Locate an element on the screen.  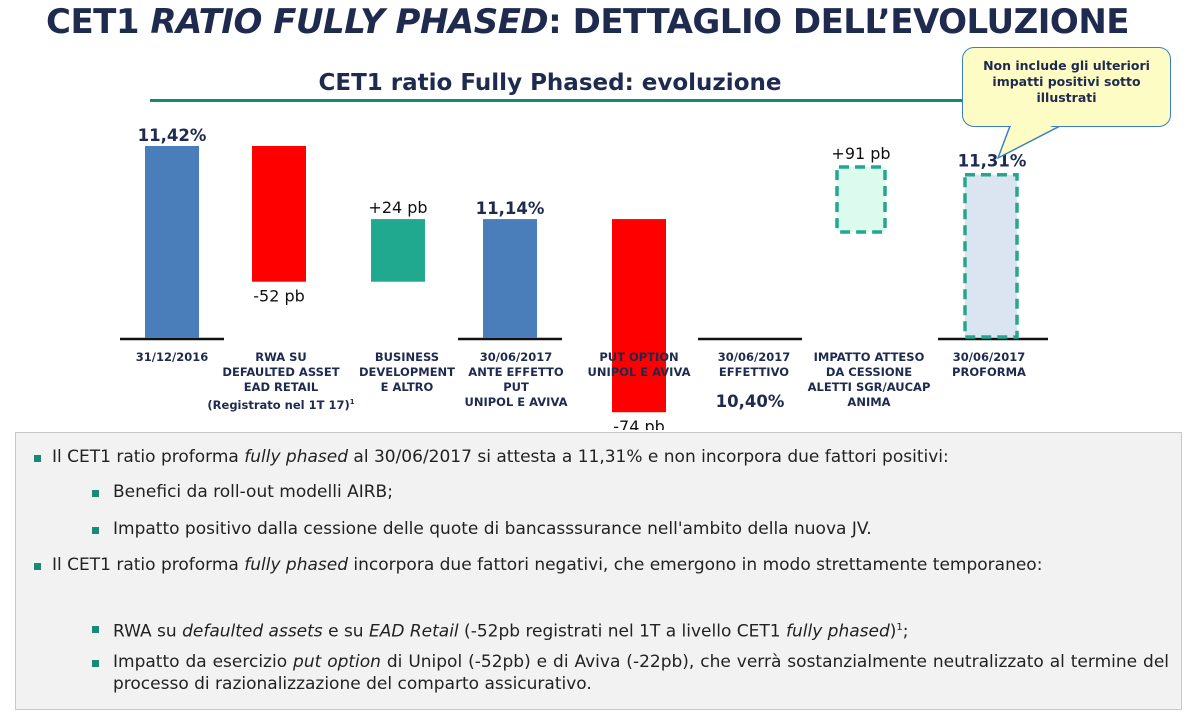
category-label-line: 31/12/2016 is located at coordinates (172, 357).